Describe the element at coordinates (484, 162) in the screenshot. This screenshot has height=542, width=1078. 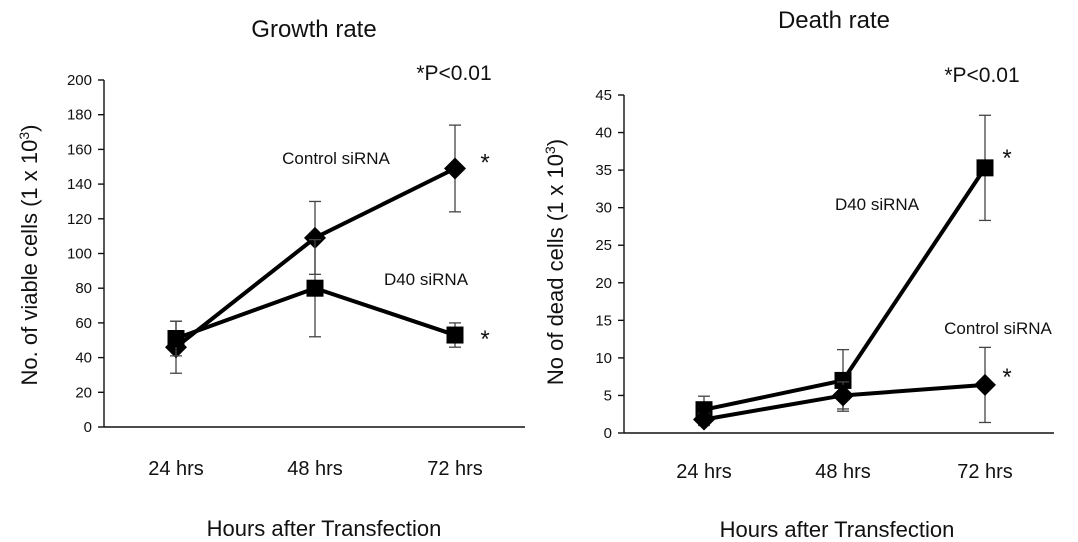
I see `growth-control-sirna-significance-star: *` at that location.